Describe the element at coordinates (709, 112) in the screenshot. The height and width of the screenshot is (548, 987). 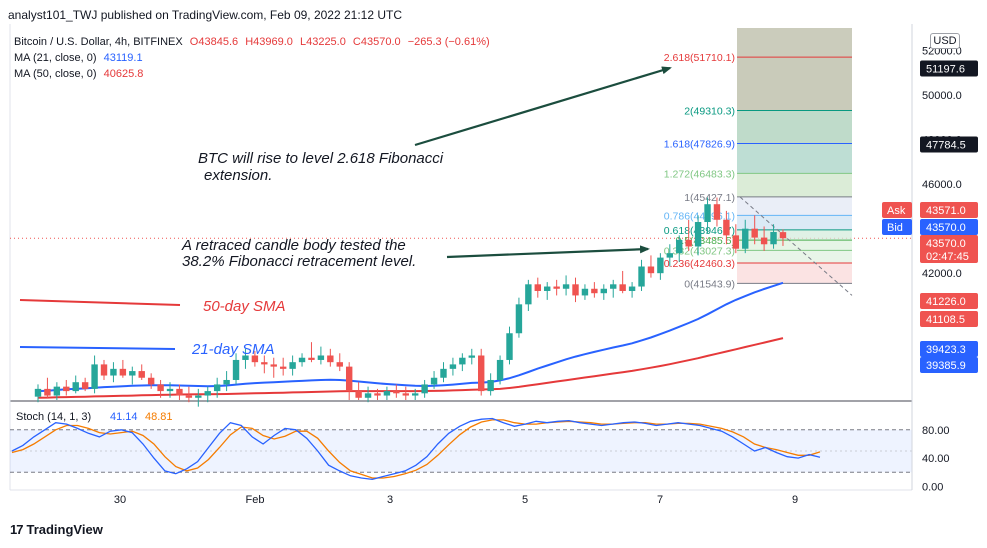
I see `fib-level-label: 2(49310.3)` at that location.